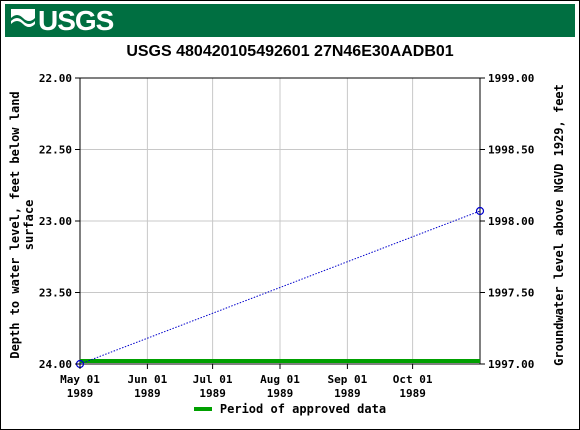 The width and height of the screenshot is (580, 430). Describe the element at coordinates (55, 221) in the screenshot. I see `left-tick-label: 23.00` at that location.